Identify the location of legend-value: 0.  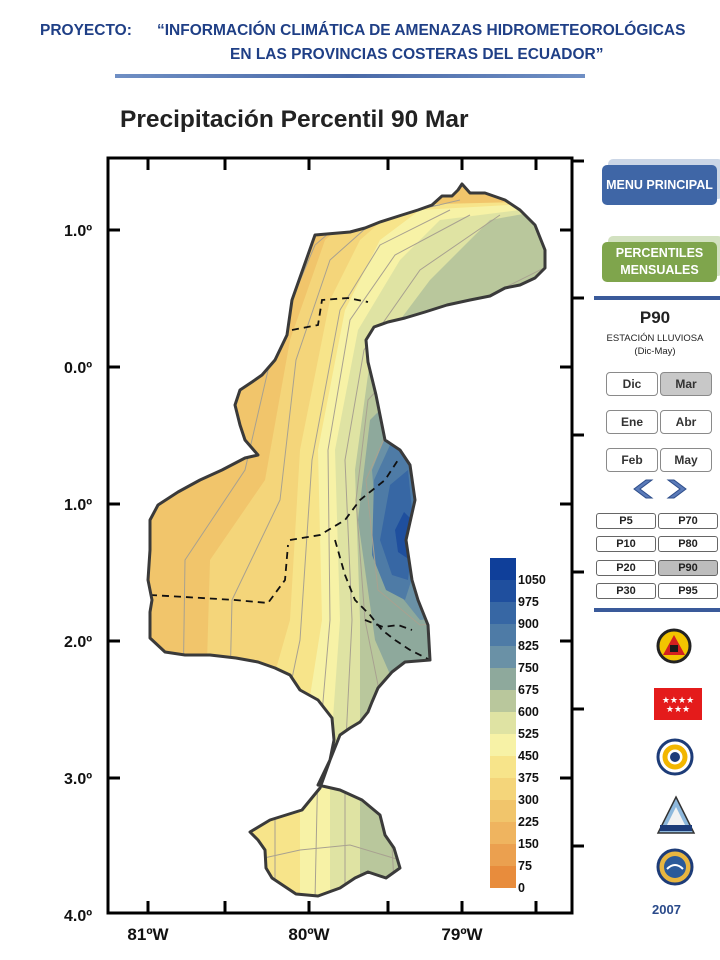
(521, 888).